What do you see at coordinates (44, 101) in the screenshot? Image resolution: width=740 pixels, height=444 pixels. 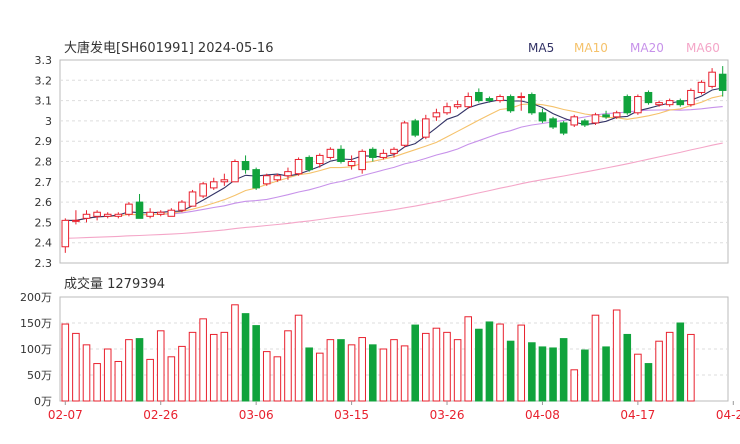 I see `price-tick-label: 3.1` at bounding box center [44, 101].